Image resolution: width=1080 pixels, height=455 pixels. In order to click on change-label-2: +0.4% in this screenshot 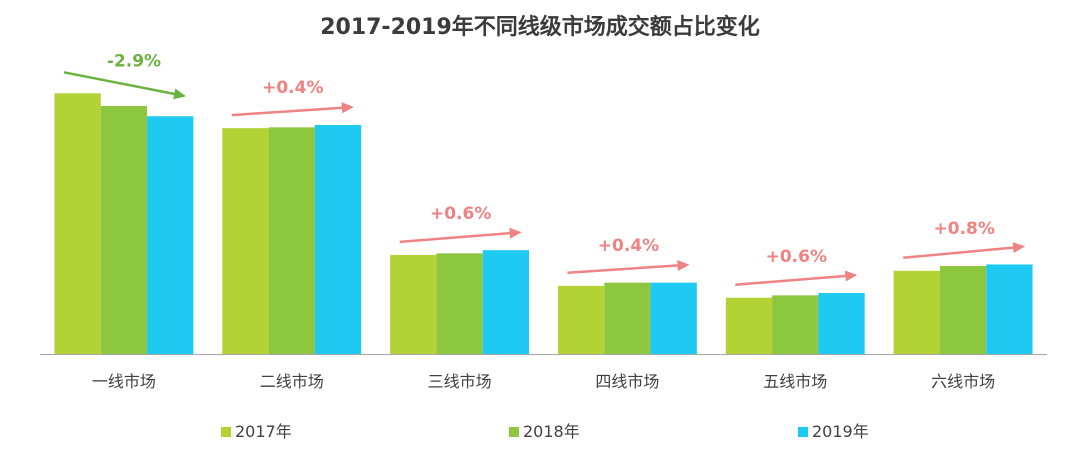, I will do `click(292, 88)`.